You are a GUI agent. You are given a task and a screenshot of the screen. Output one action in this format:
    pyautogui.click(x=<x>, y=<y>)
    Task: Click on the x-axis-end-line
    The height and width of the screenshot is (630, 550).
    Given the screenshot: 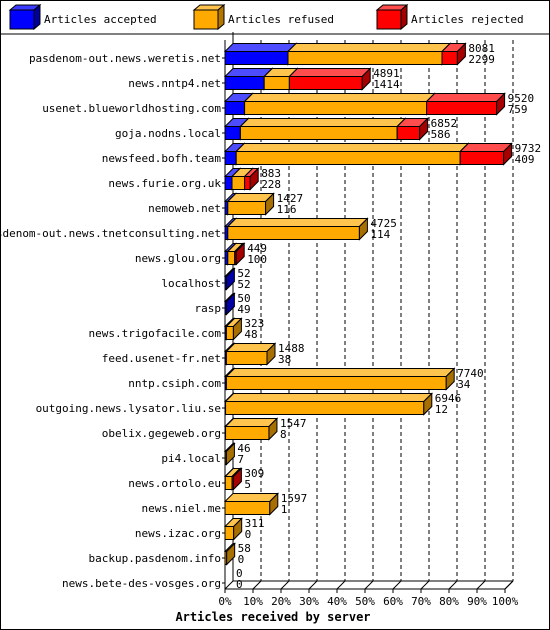 What is the action you would take?
    pyautogui.click(x=509, y=585)
    